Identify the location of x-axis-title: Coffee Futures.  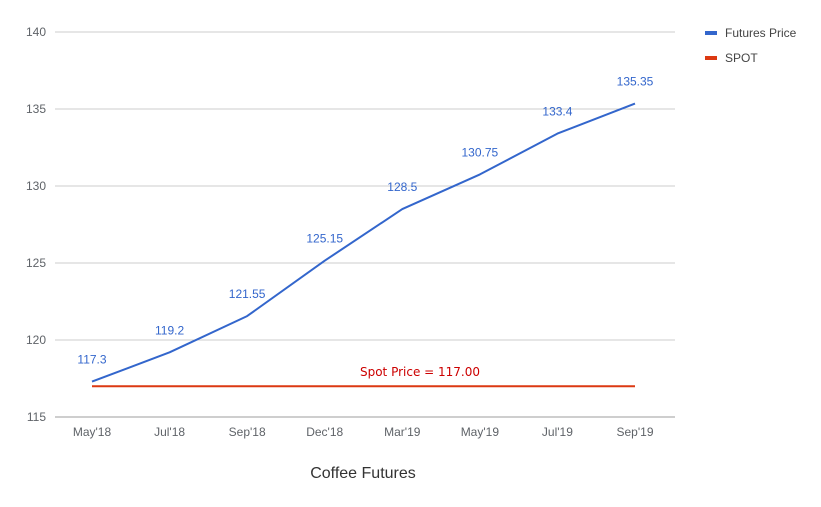
(363, 473).